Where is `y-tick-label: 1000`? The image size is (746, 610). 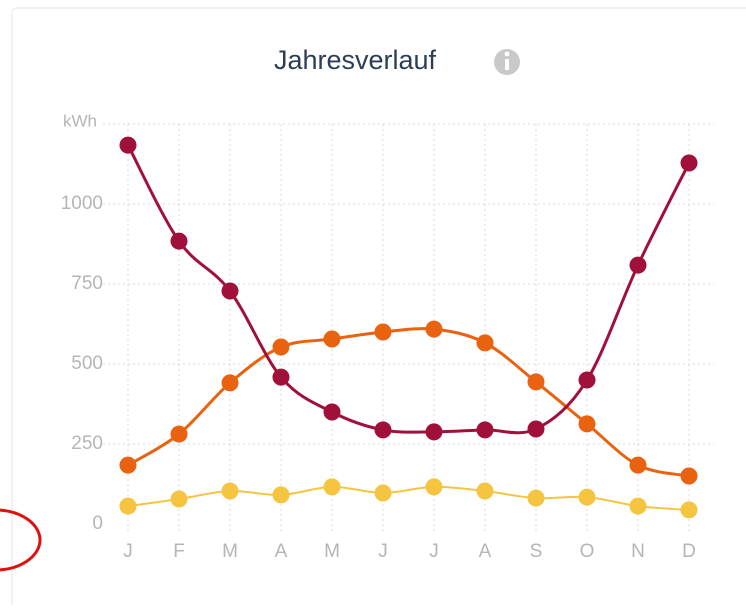 y-tick-label: 1000 is located at coordinates (82, 203).